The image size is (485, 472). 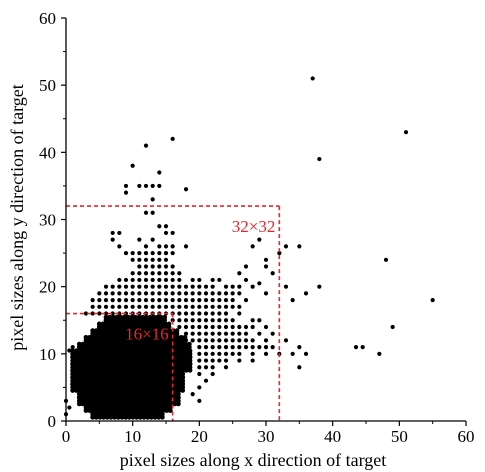 What do you see at coordinates (52, 421) in the screenshot?
I see `y-tick-label: 0` at bounding box center [52, 421].